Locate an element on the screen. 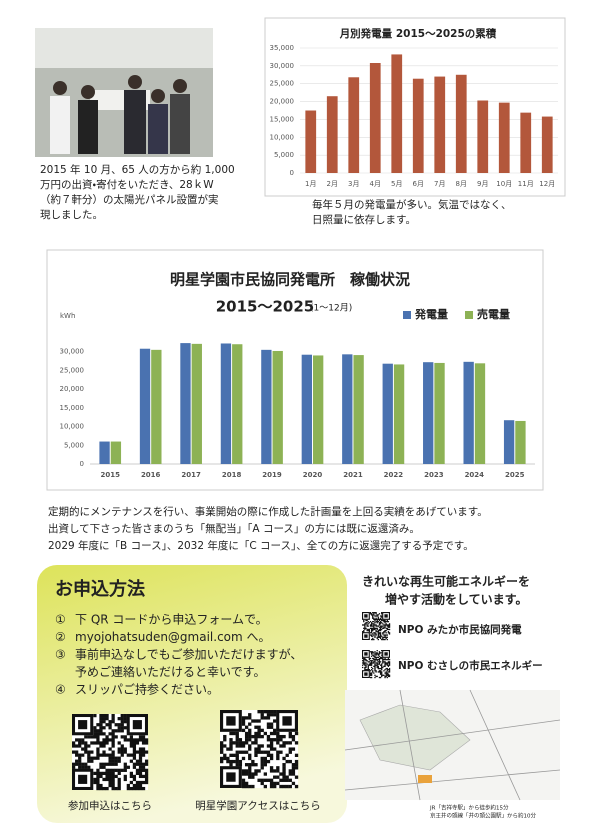  x-tick-label: 10月 is located at coordinates (504, 184).